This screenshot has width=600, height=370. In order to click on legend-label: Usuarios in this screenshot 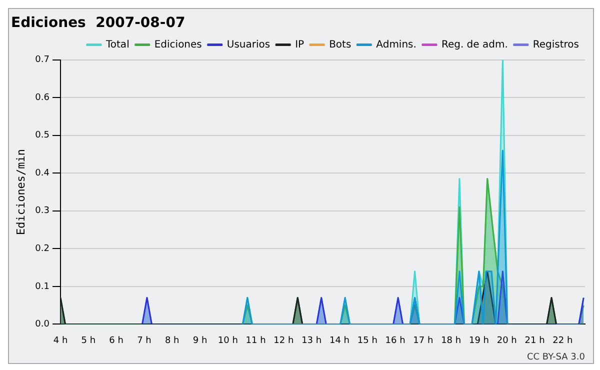, I will do `click(248, 44)`.